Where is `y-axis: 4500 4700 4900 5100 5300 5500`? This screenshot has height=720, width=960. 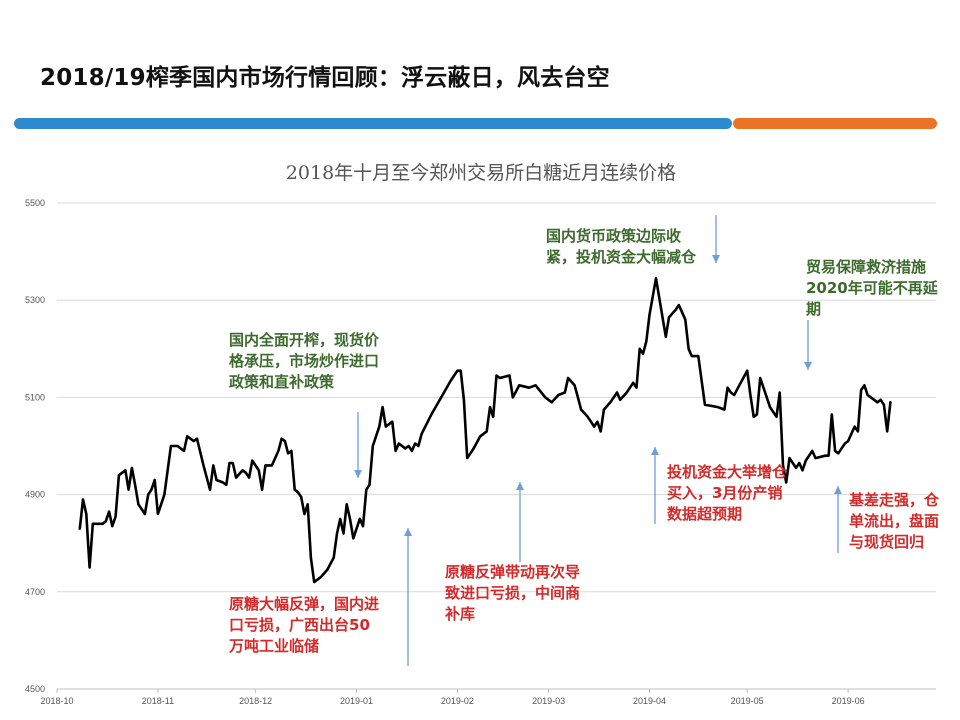 y-axis: 4500 4700 4900 5100 5300 5500 is located at coordinates (35, 446).